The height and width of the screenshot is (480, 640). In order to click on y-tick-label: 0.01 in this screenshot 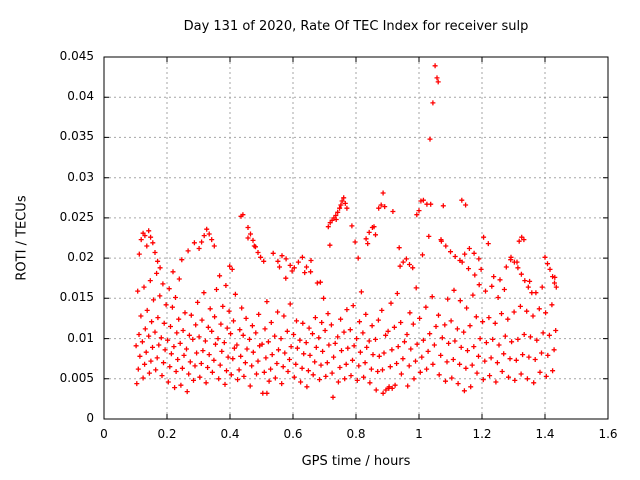, I will do `click(80, 337)`.